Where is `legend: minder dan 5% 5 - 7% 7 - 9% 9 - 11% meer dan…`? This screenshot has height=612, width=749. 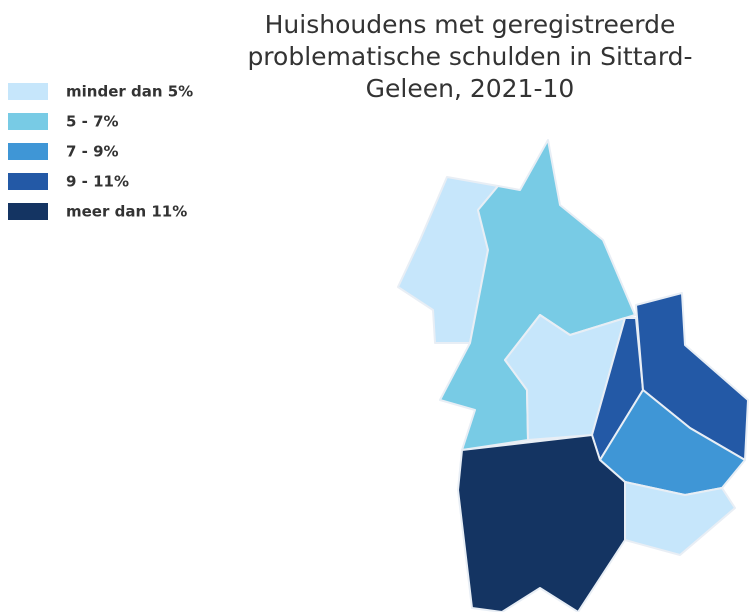 legend: minder dan 5% 5 - 7% 7 - 9% 9 - 11% meer dan… is located at coordinates (100, 152).